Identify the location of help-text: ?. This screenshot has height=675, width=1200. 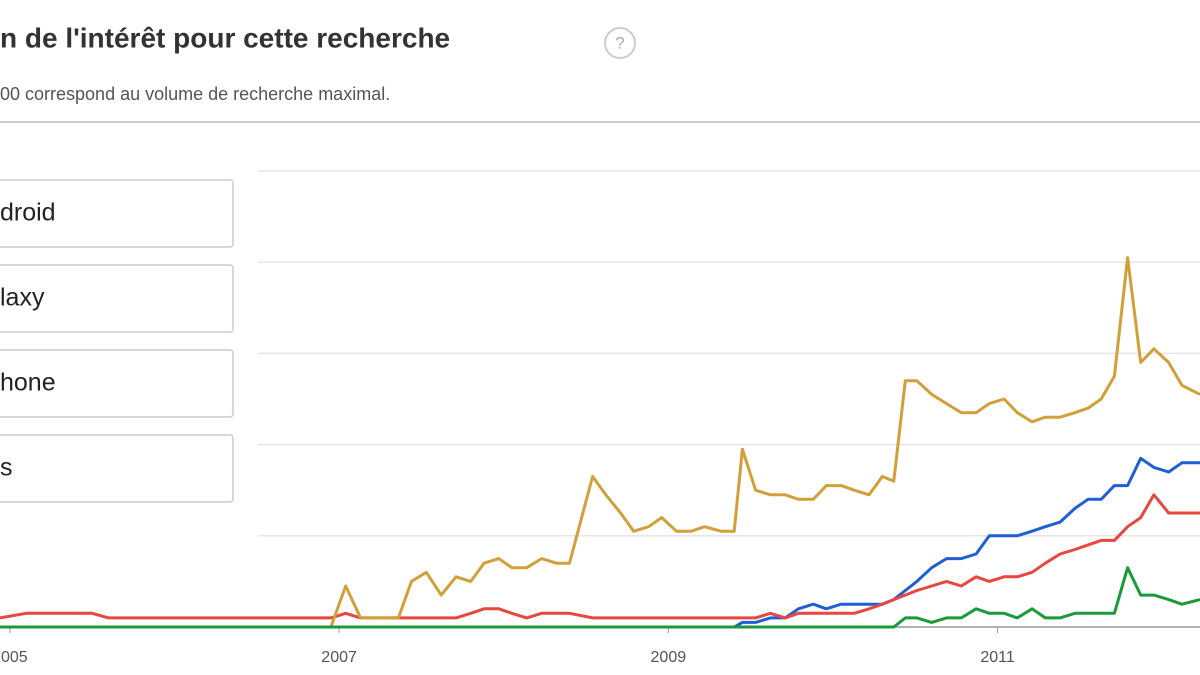
(619, 42).